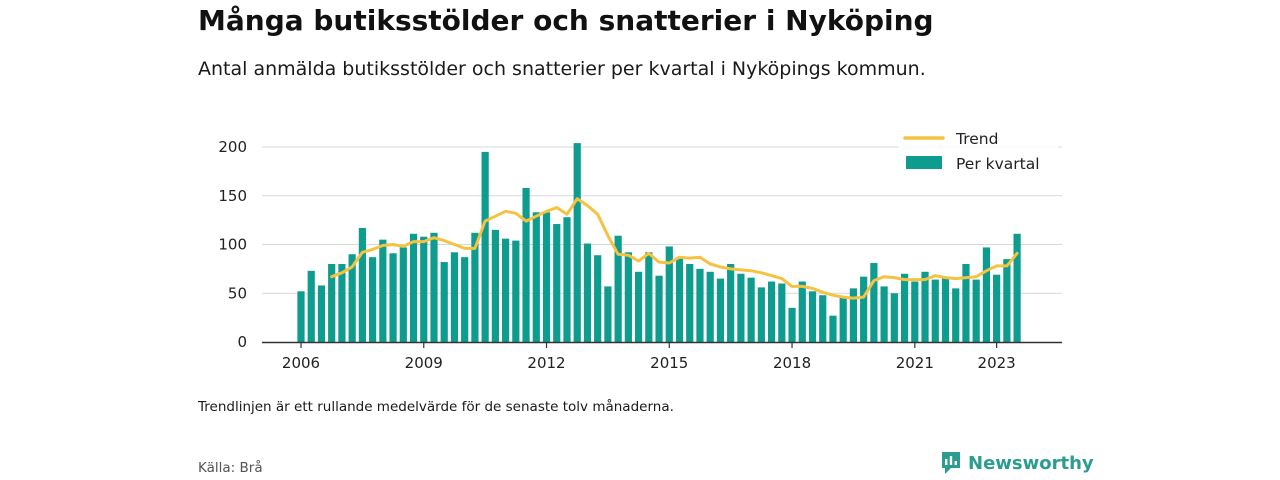 This screenshot has height=480, width=1280. What do you see at coordinates (792, 363) in the screenshot?
I see `x-tick-label: 2018` at bounding box center [792, 363].